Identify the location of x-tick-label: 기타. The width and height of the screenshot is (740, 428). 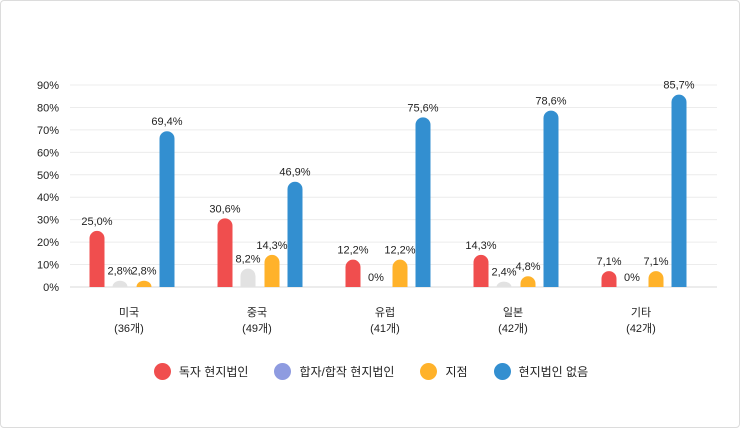
(641, 312).